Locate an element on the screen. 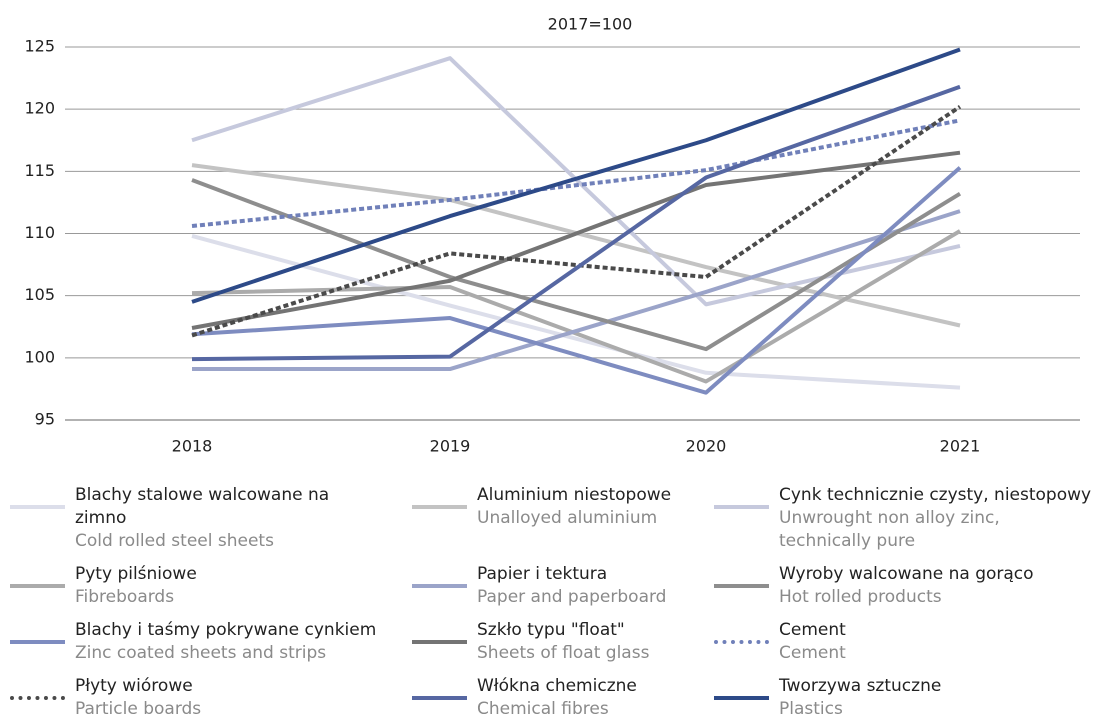 The image size is (1103, 722). legend-label: Szkło typu "float" is located at coordinates (551, 630).